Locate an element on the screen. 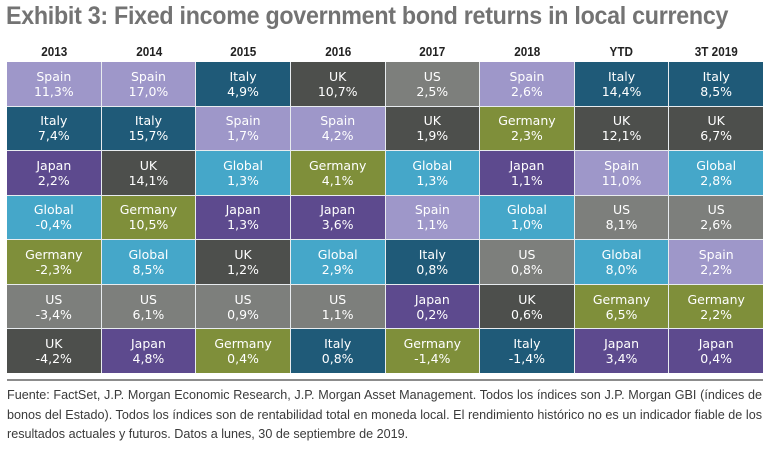 The image size is (765, 451). quilt-cell-global: Global -0,4% is located at coordinates (54, 217).